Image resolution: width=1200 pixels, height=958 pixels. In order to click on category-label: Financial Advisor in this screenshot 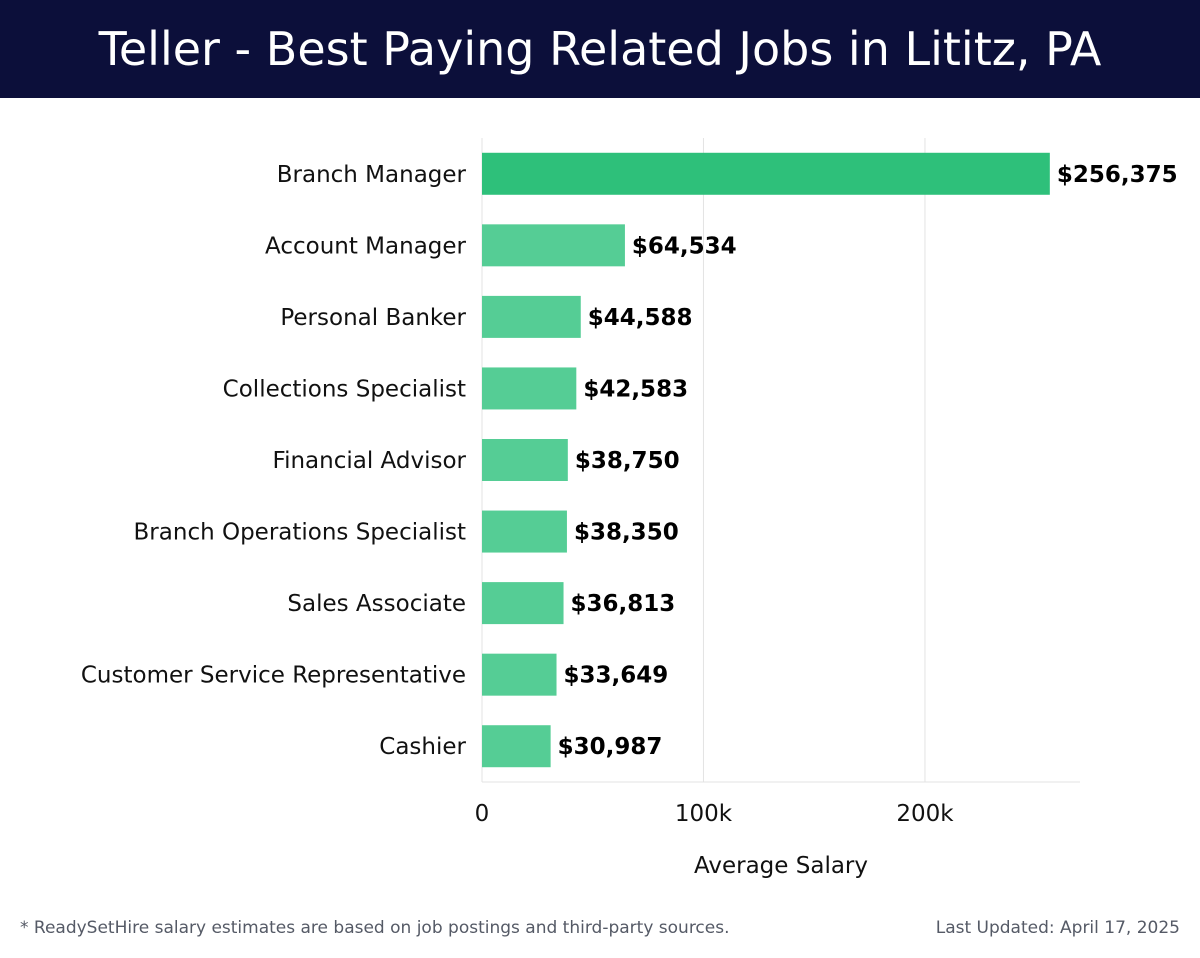, I will do `click(370, 461)`.